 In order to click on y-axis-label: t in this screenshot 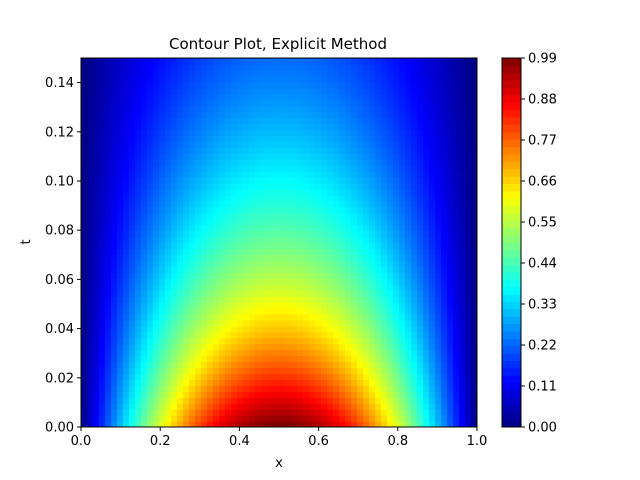, I will do `click(26, 241)`.